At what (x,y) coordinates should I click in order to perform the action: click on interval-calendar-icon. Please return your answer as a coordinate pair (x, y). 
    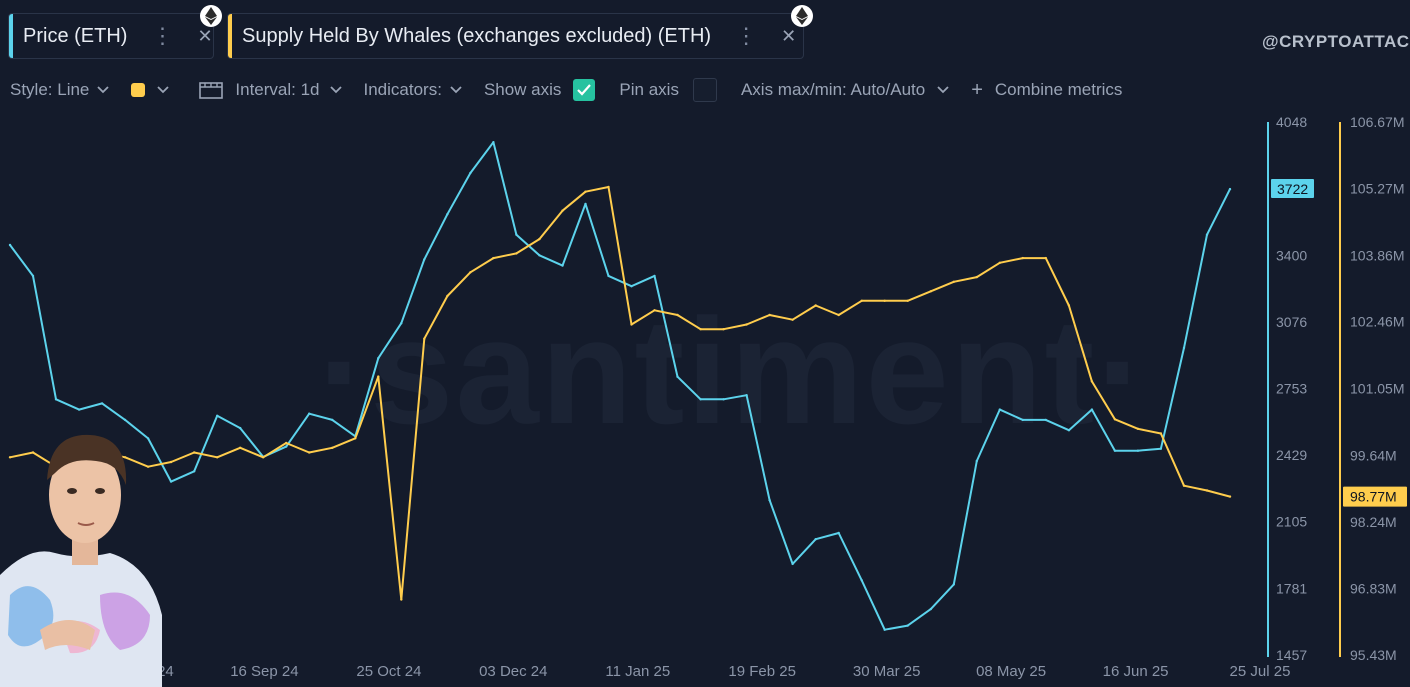
    Looking at the image, I should click on (211, 90).